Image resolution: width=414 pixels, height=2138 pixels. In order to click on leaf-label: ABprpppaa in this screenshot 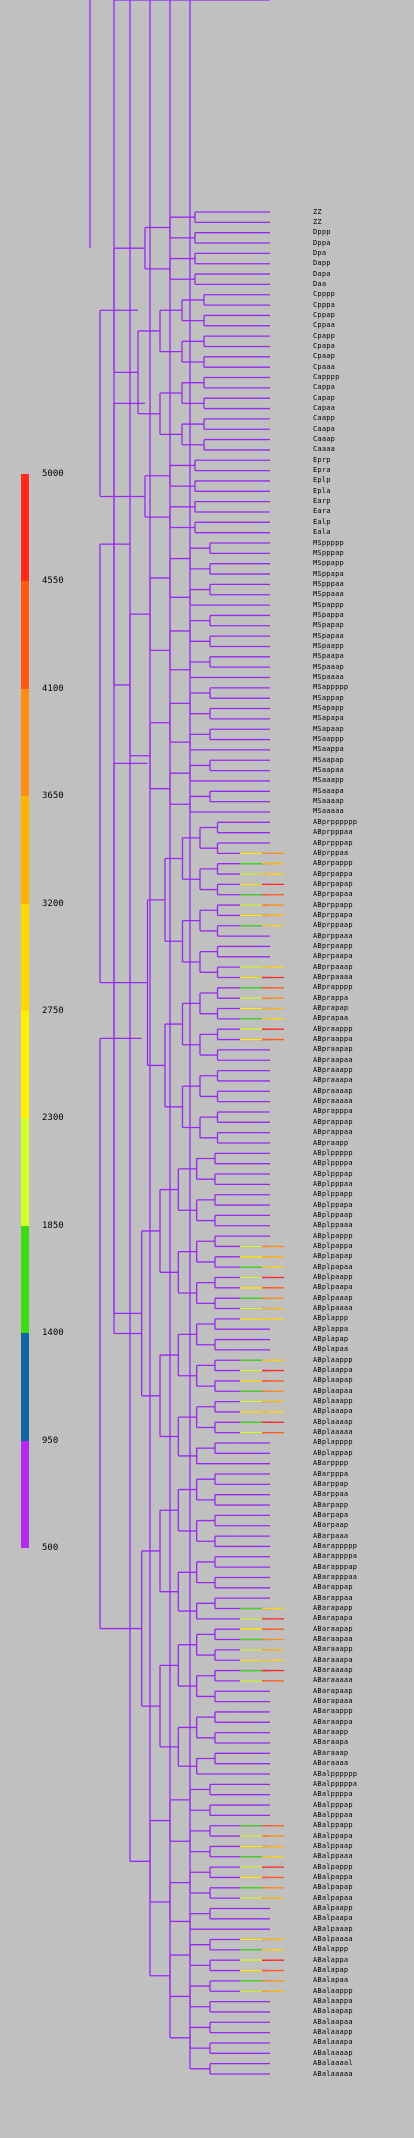, I will do `click(333, 832)`.